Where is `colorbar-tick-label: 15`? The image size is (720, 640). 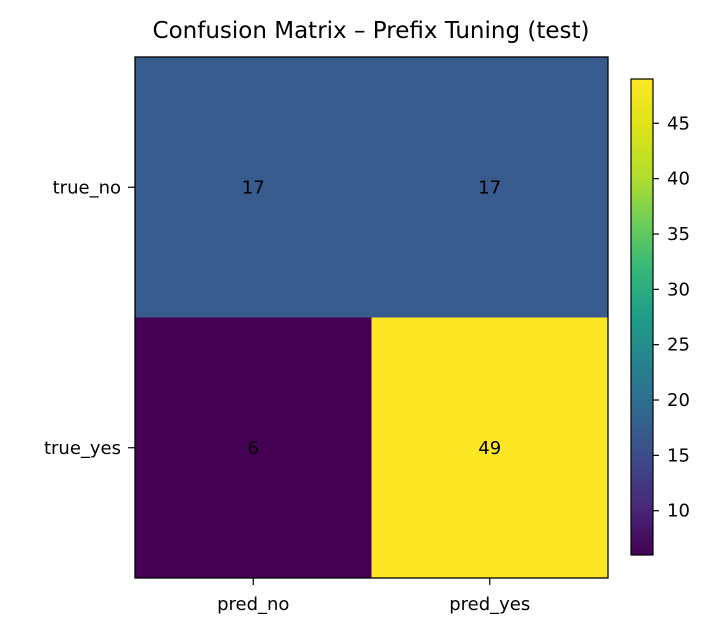 colorbar-tick-label: 15 is located at coordinates (678, 455).